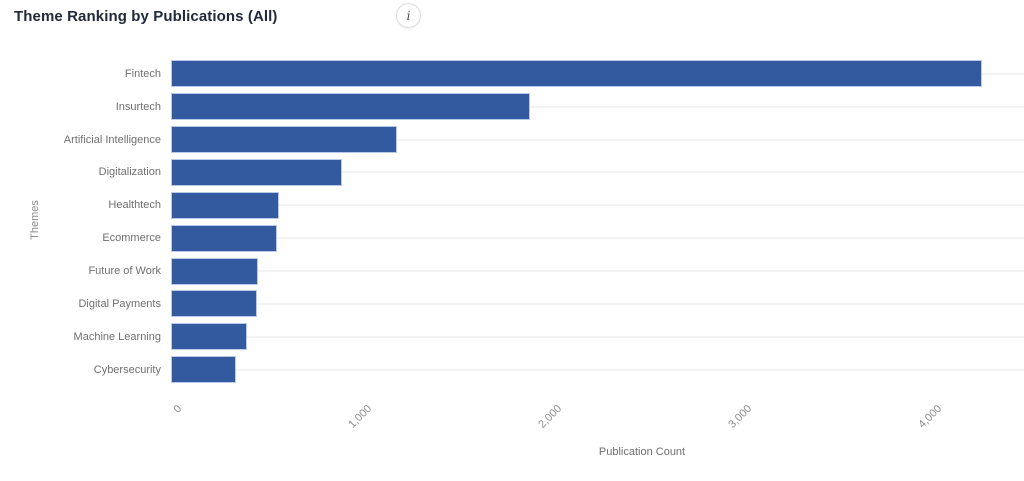 Image resolution: width=1024 pixels, height=481 pixels. I want to click on info-icon: i, so click(408, 15).